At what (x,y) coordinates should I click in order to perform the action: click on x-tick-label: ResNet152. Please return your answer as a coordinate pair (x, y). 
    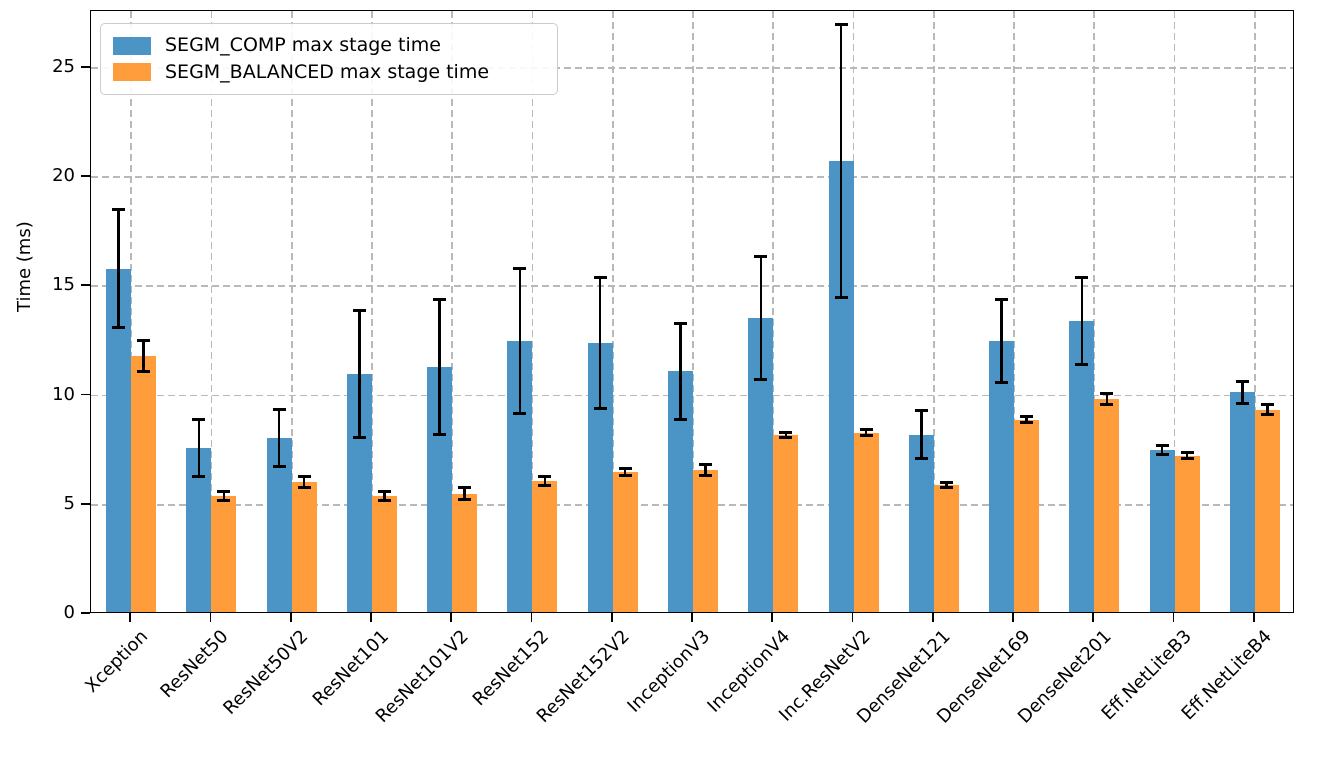
    Looking at the image, I should click on (511, 668).